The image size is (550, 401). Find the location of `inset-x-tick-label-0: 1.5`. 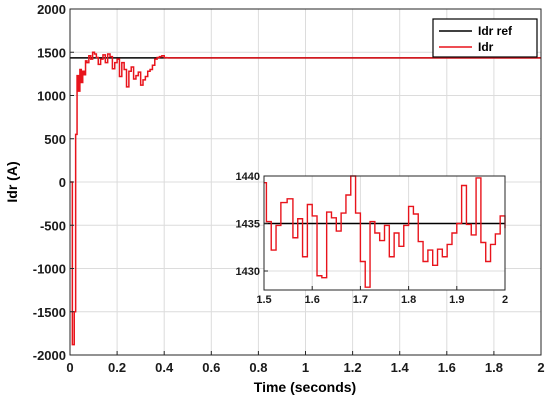

inset-x-tick-label-0: 1.5 is located at coordinates (263, 300).